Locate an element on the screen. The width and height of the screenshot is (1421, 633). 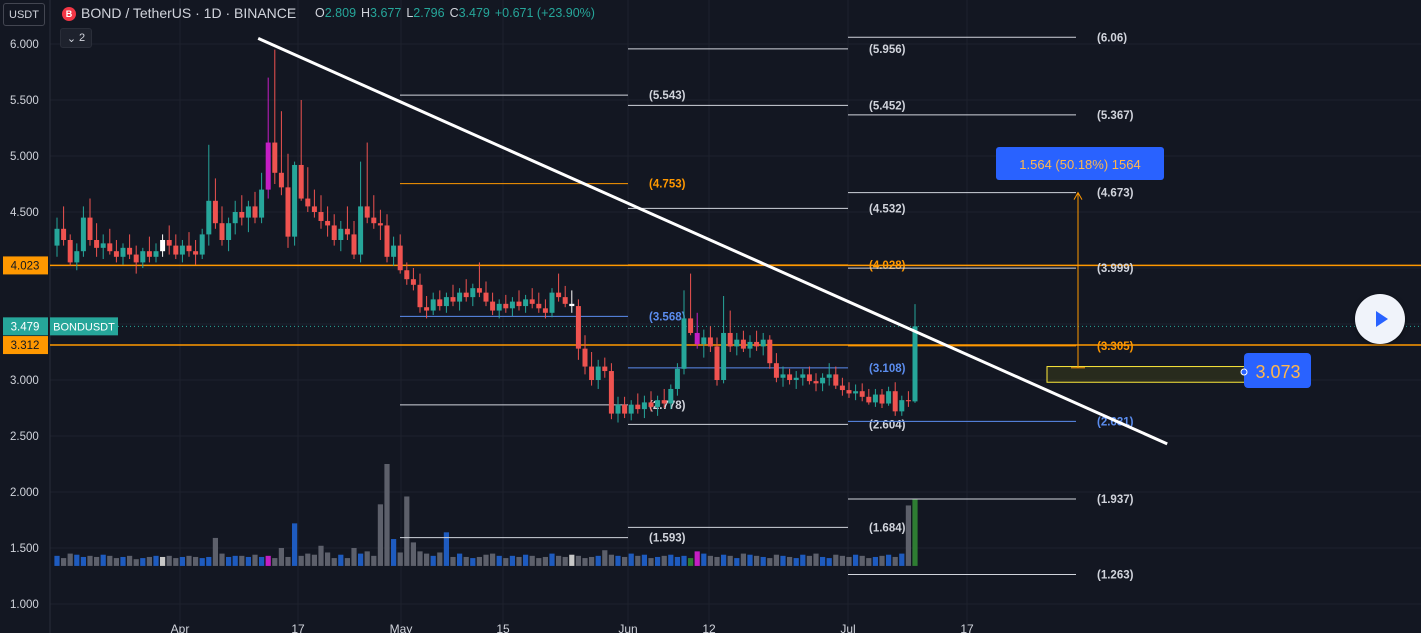
measure-arrowhead is located at coordinates (1078, 195).